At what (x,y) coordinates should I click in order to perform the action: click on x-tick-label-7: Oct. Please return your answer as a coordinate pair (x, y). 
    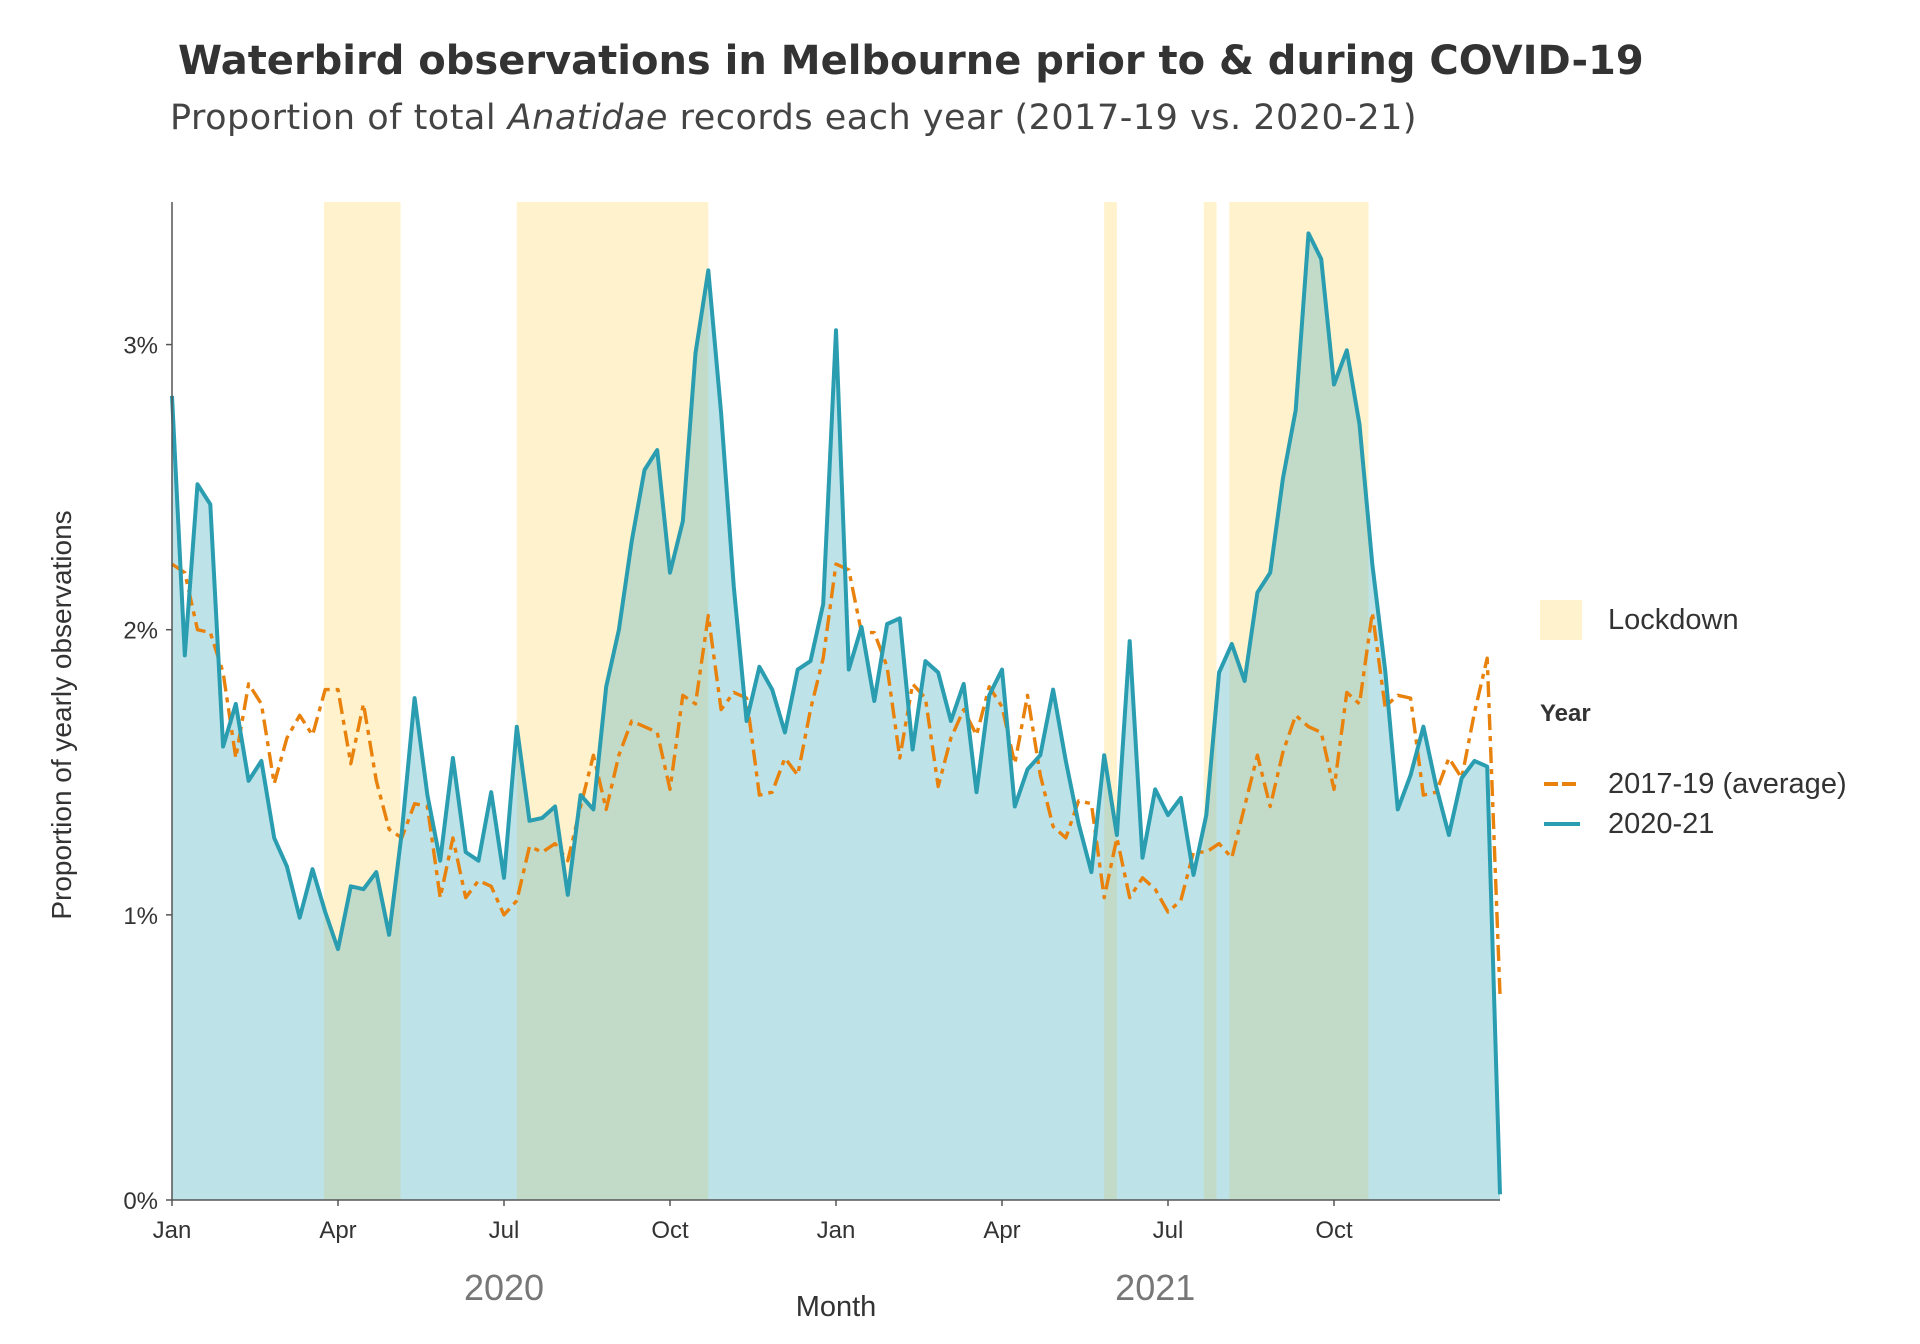
    Looking at the image, I should click on (1334, 1230).